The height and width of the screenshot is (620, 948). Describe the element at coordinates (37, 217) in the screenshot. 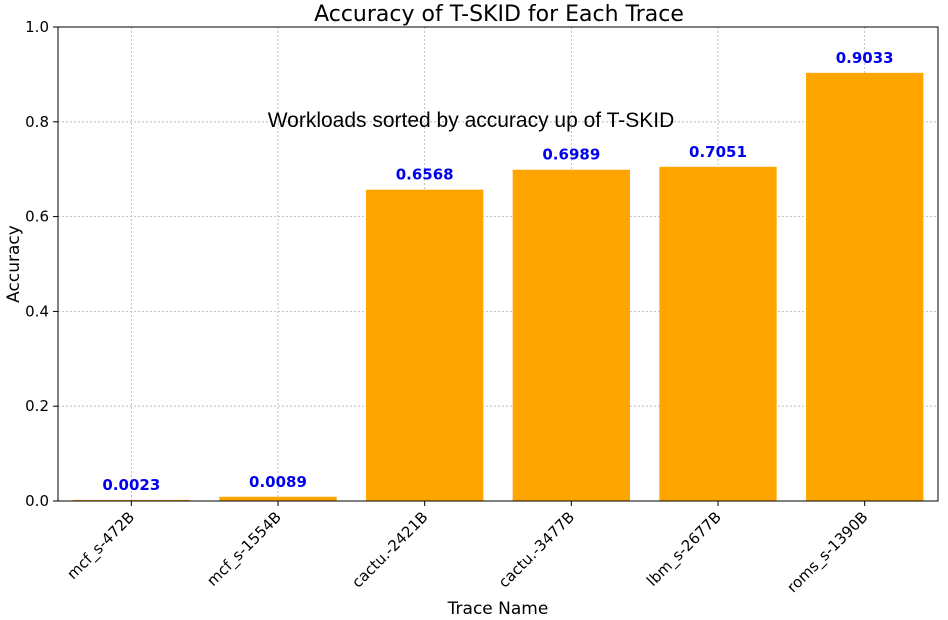

I see `y-tick-label: 0.6` at that location.